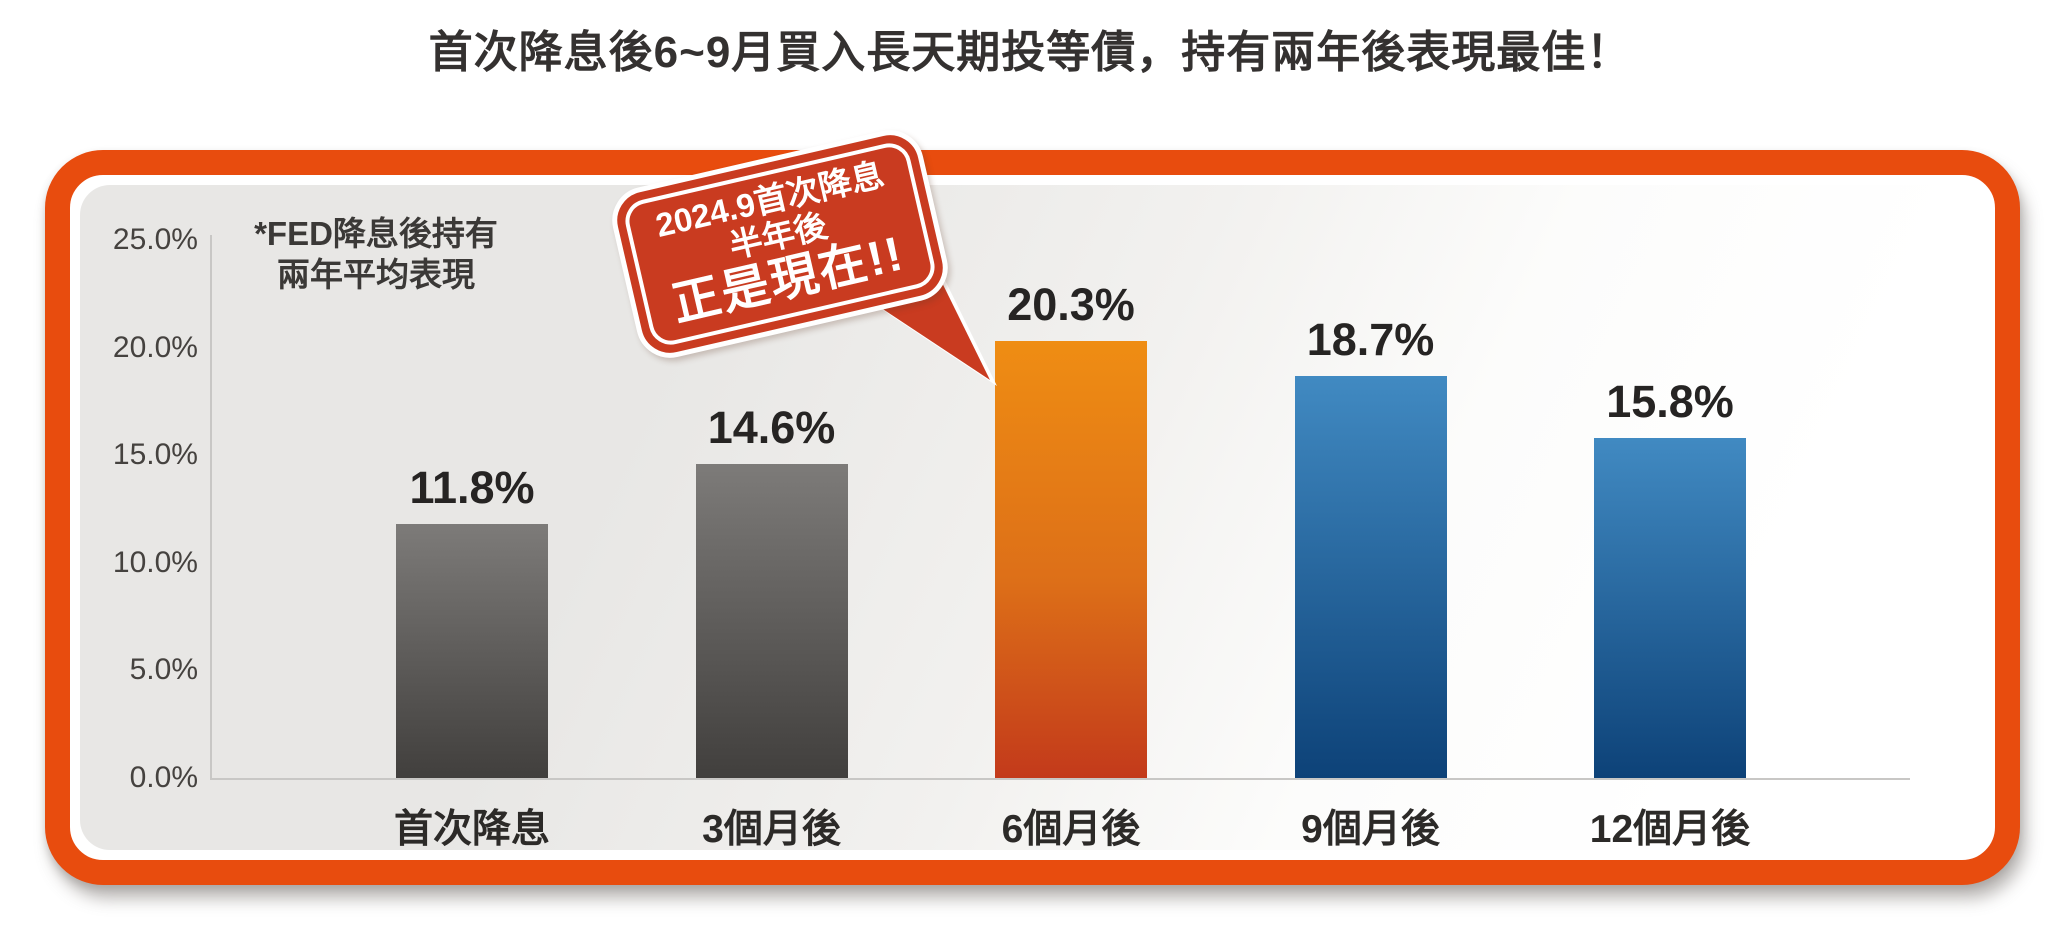 Image resolution: width=2060 pixels, height=926 pixels. I want to click on x-axis-line, so click(1060, 779).